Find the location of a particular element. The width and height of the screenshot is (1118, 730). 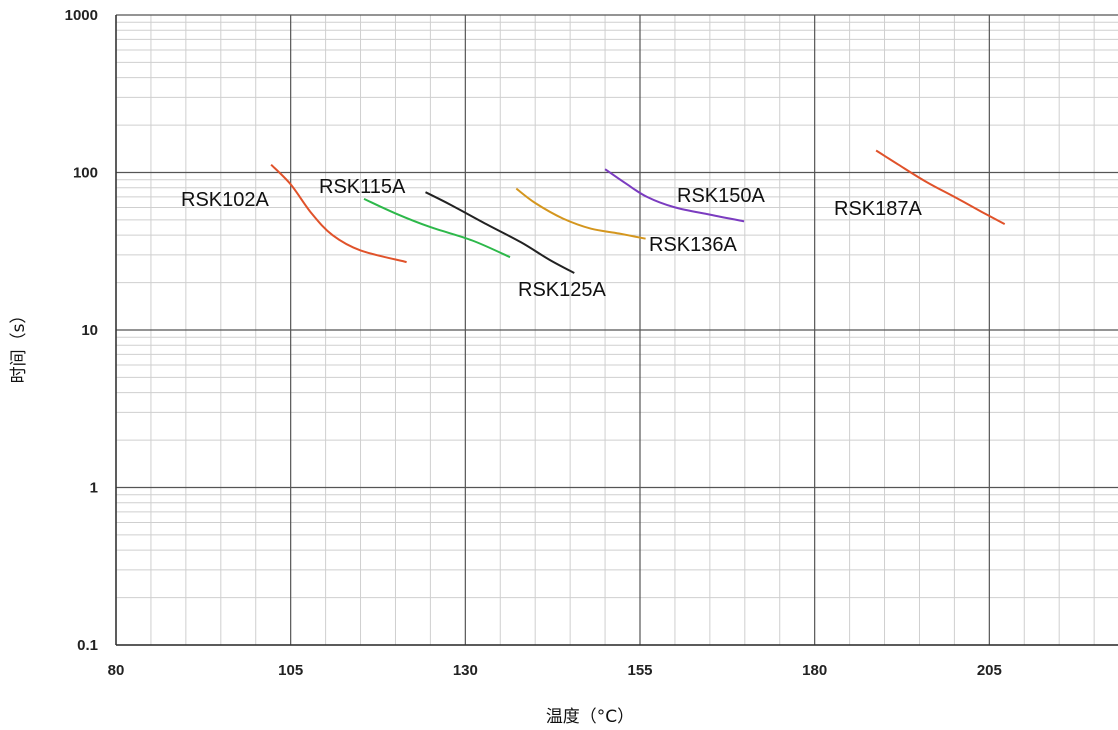

series-line-rsk150a is located at coordinates (674, 195).